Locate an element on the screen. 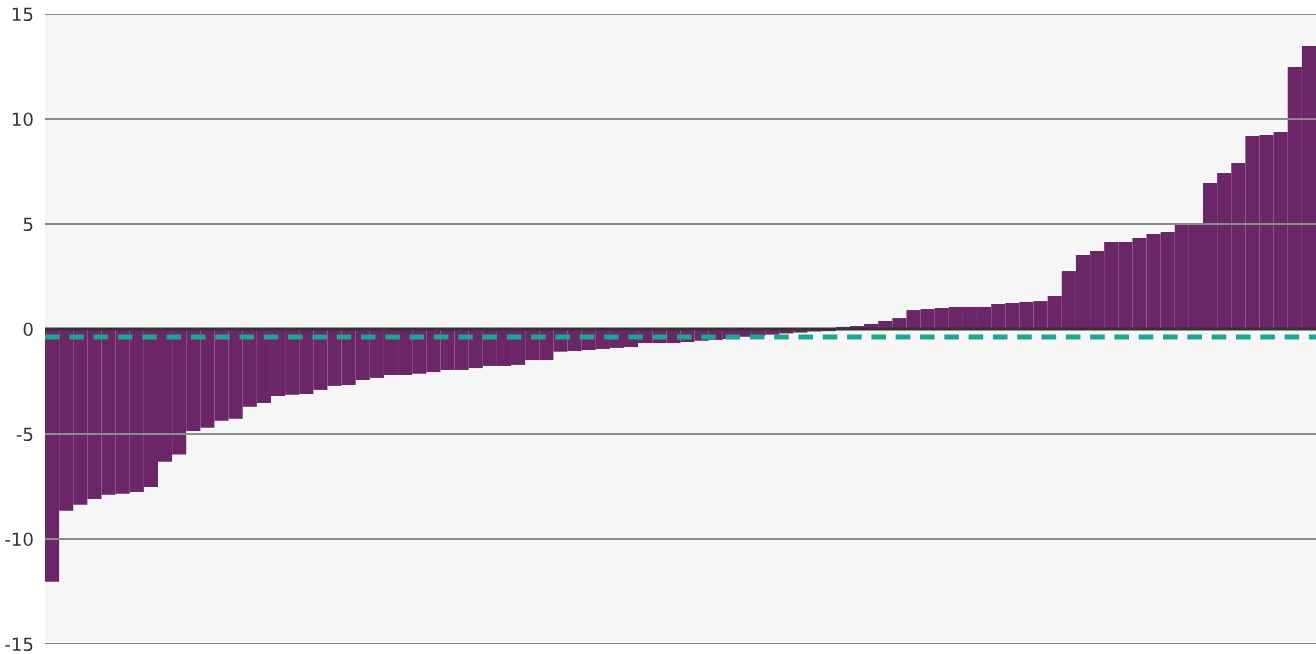 The image size is (1316, 654). y-tick-label: -15 is located at coordinates (19, 644).